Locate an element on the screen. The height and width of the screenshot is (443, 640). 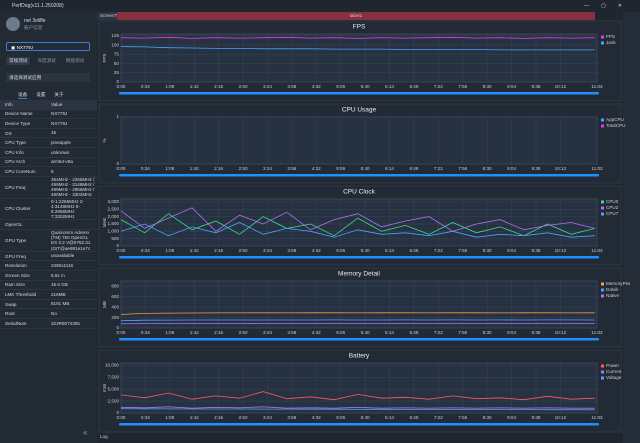
x-tick-label: 0:34 is located at coordinates (145, 168).